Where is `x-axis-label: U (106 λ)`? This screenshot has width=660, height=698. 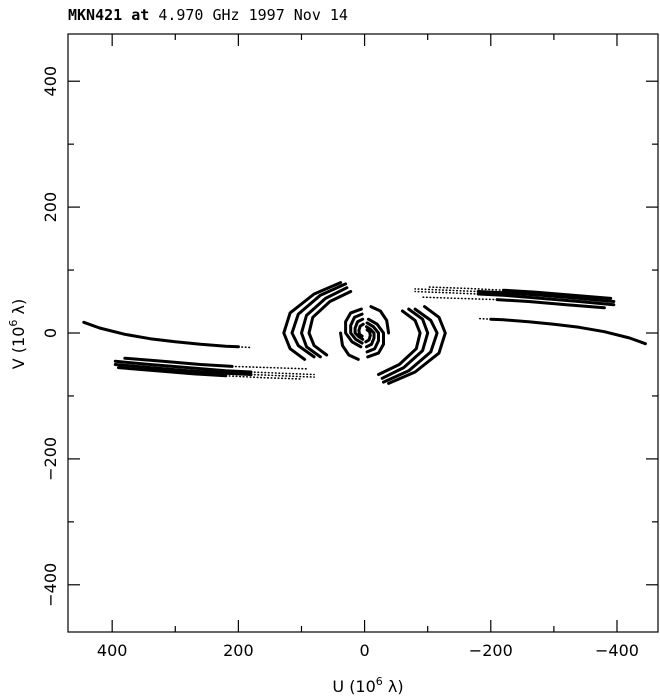 x-axis-label: U (106 λ) is located at coordinates (367, 685).